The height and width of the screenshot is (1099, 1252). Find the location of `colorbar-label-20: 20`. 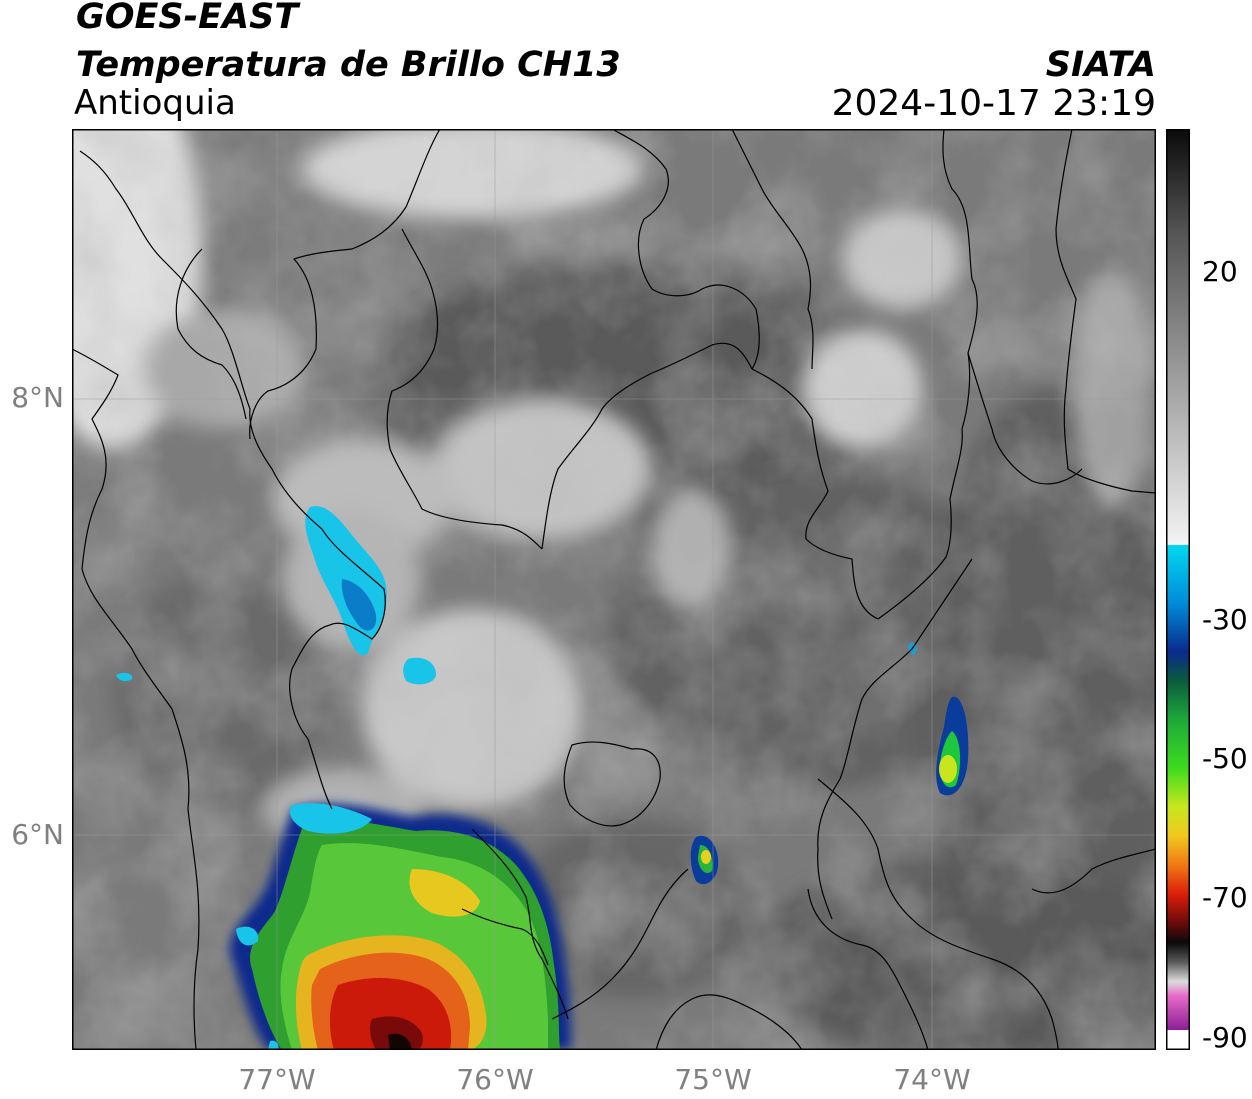

colorbar-label-20: 20 is located at coordinates (1220, 271).